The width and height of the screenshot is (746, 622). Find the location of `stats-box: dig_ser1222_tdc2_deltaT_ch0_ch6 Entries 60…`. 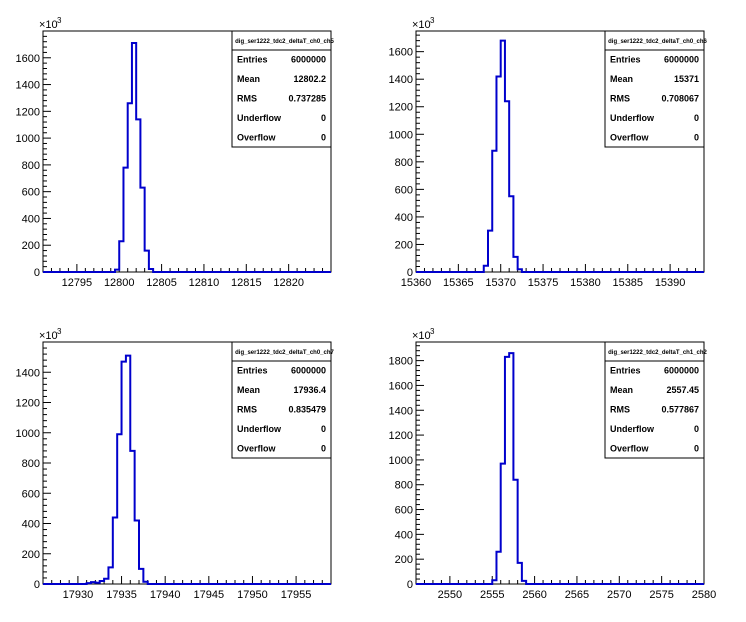

stats-box: dig_ser1222_tdc2_deltaT_ch0_ch6 Entries 60… is located at coordinates (656, 89).